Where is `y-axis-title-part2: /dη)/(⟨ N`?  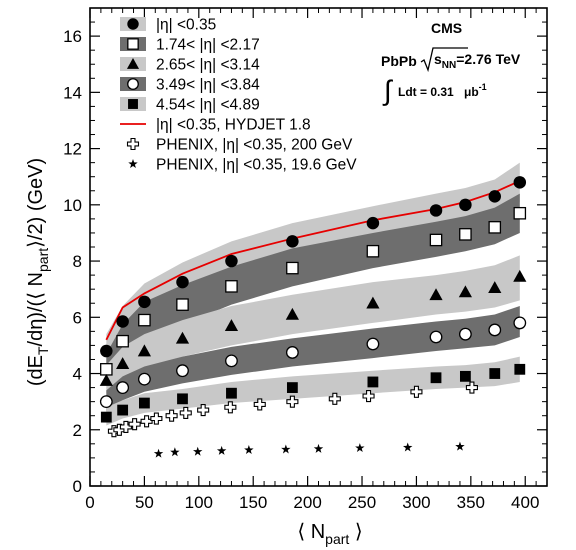 y-axis-title-part2: /dη)/(⟨ N is located at coordinates (36, 309).